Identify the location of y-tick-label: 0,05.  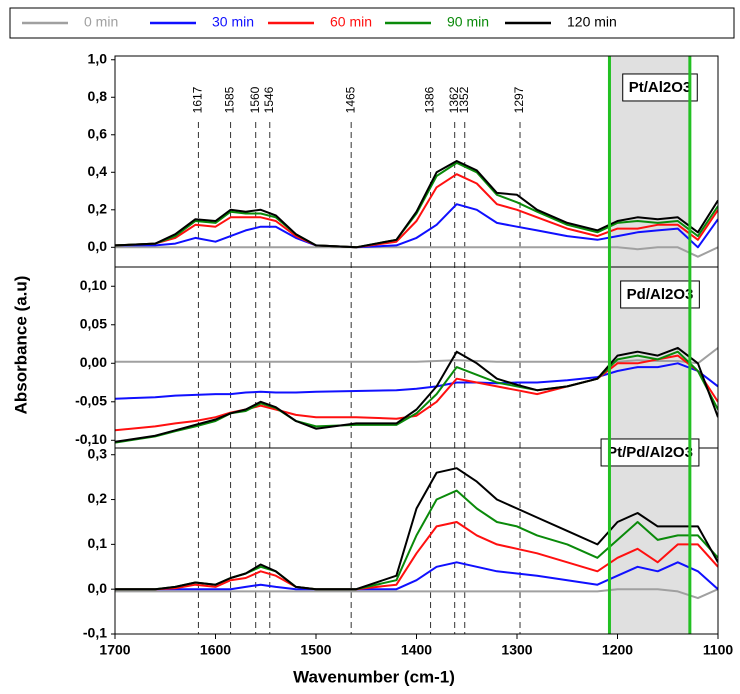
(93, 323).